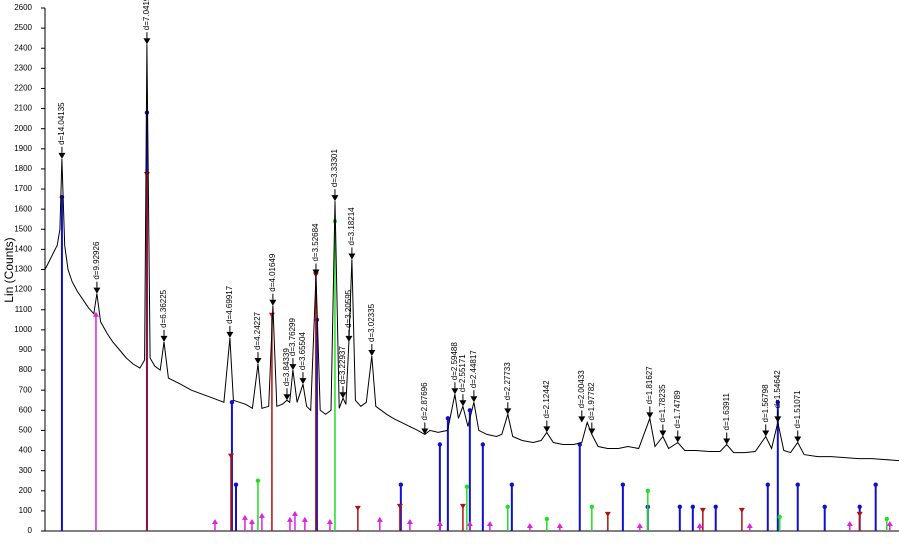 The image size is (899, 547). I want to click on y-tick-label: 2400, so click(23, 47).